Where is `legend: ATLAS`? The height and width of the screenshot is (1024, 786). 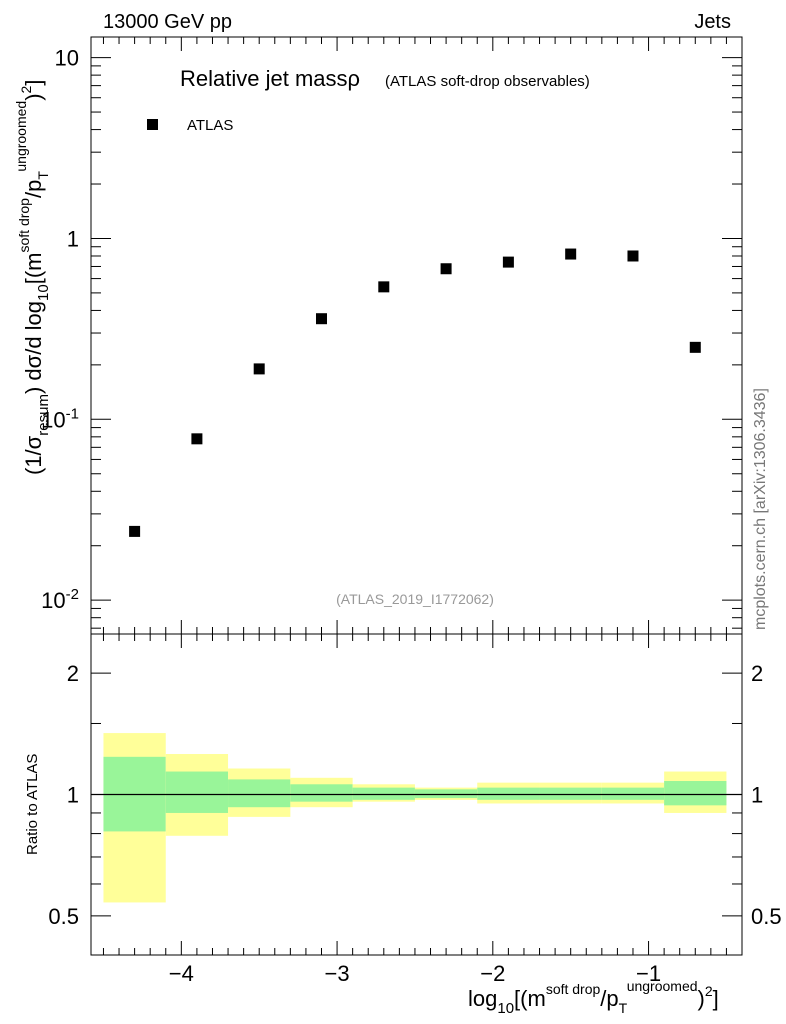
legend: ATLAS is located at coordinates (190, 125).